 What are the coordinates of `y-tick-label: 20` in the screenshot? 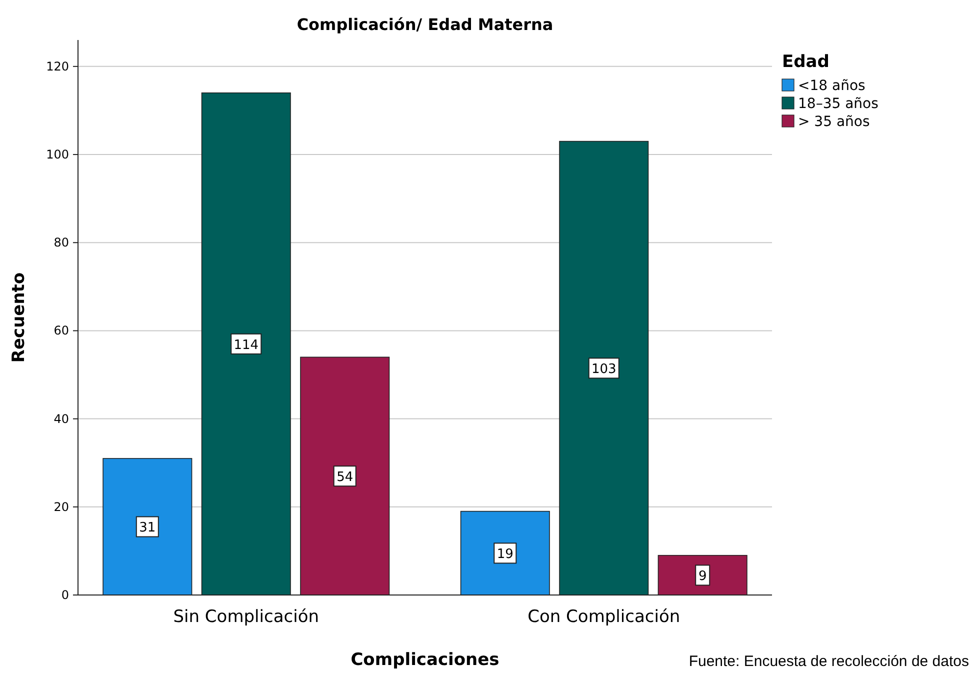 It's located at (61, 507).